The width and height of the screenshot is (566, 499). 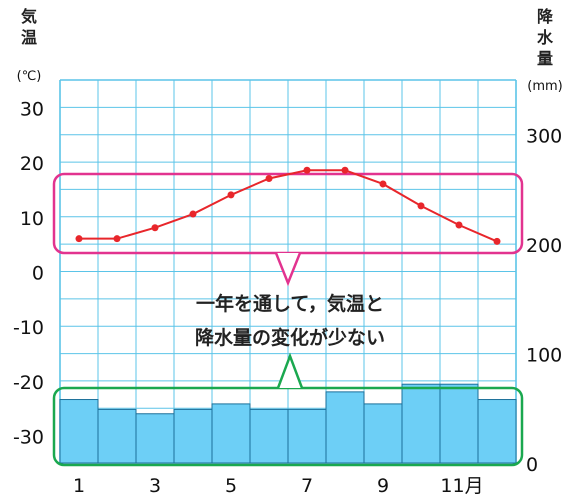 What do you see at coordinates (544, 246) in the screenshot?
I see `y-right-tick-label: 200` at bounding box center [544, 246].